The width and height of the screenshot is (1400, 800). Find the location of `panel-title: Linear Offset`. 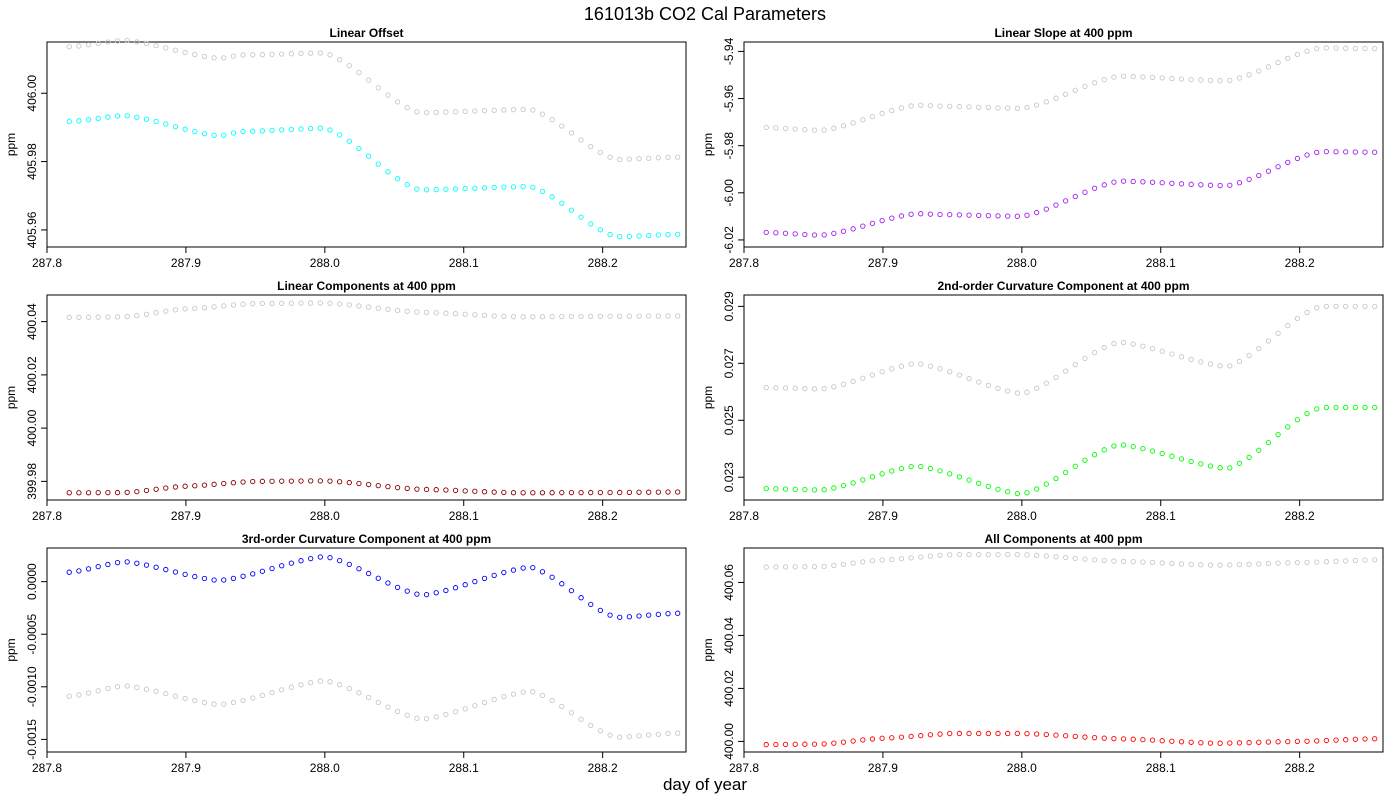

panel-title: Linear Offset is located at coordinates (366, 33).